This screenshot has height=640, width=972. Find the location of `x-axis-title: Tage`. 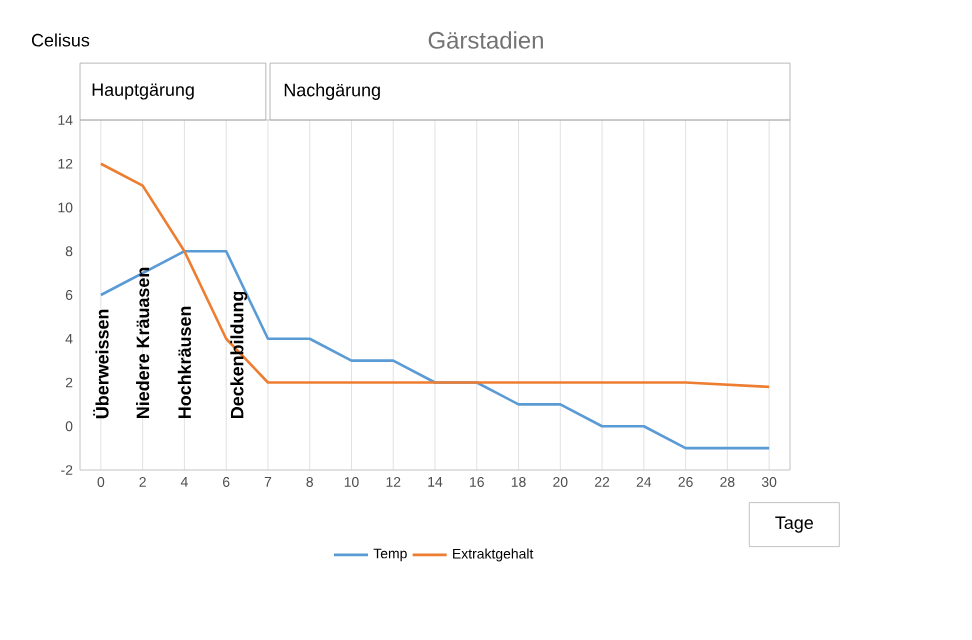

x-axis-title: Tage is located at coordinates (794, 524).